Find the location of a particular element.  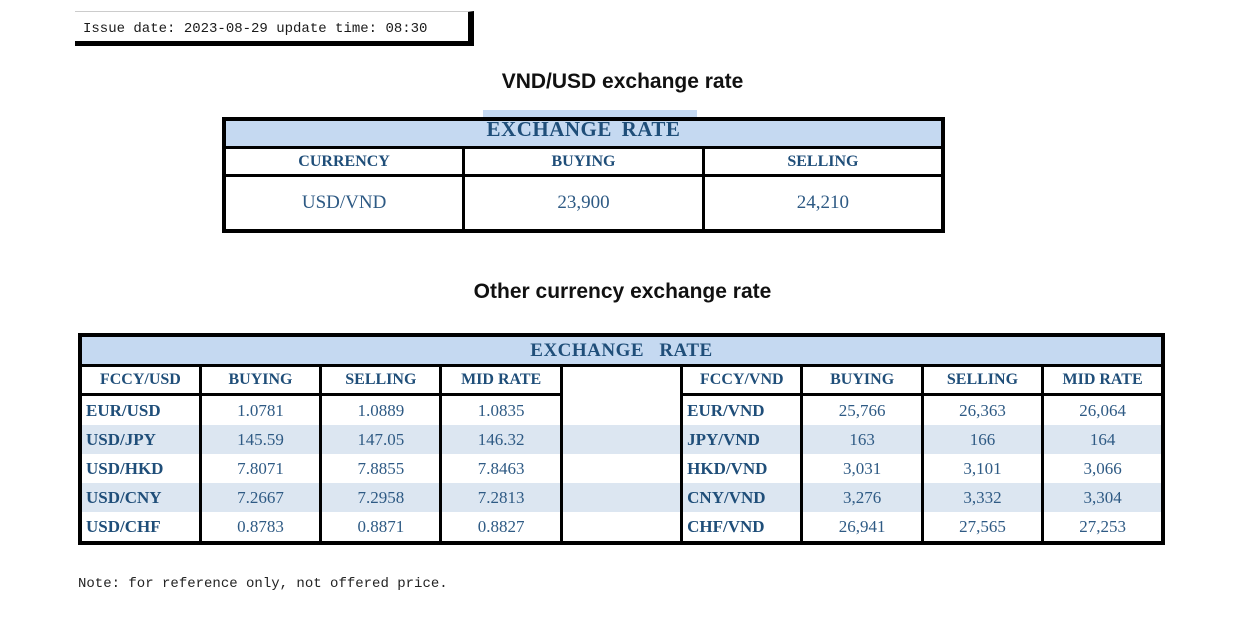

cell-midrate: 26,064 is located at coordinates (1103, 409).